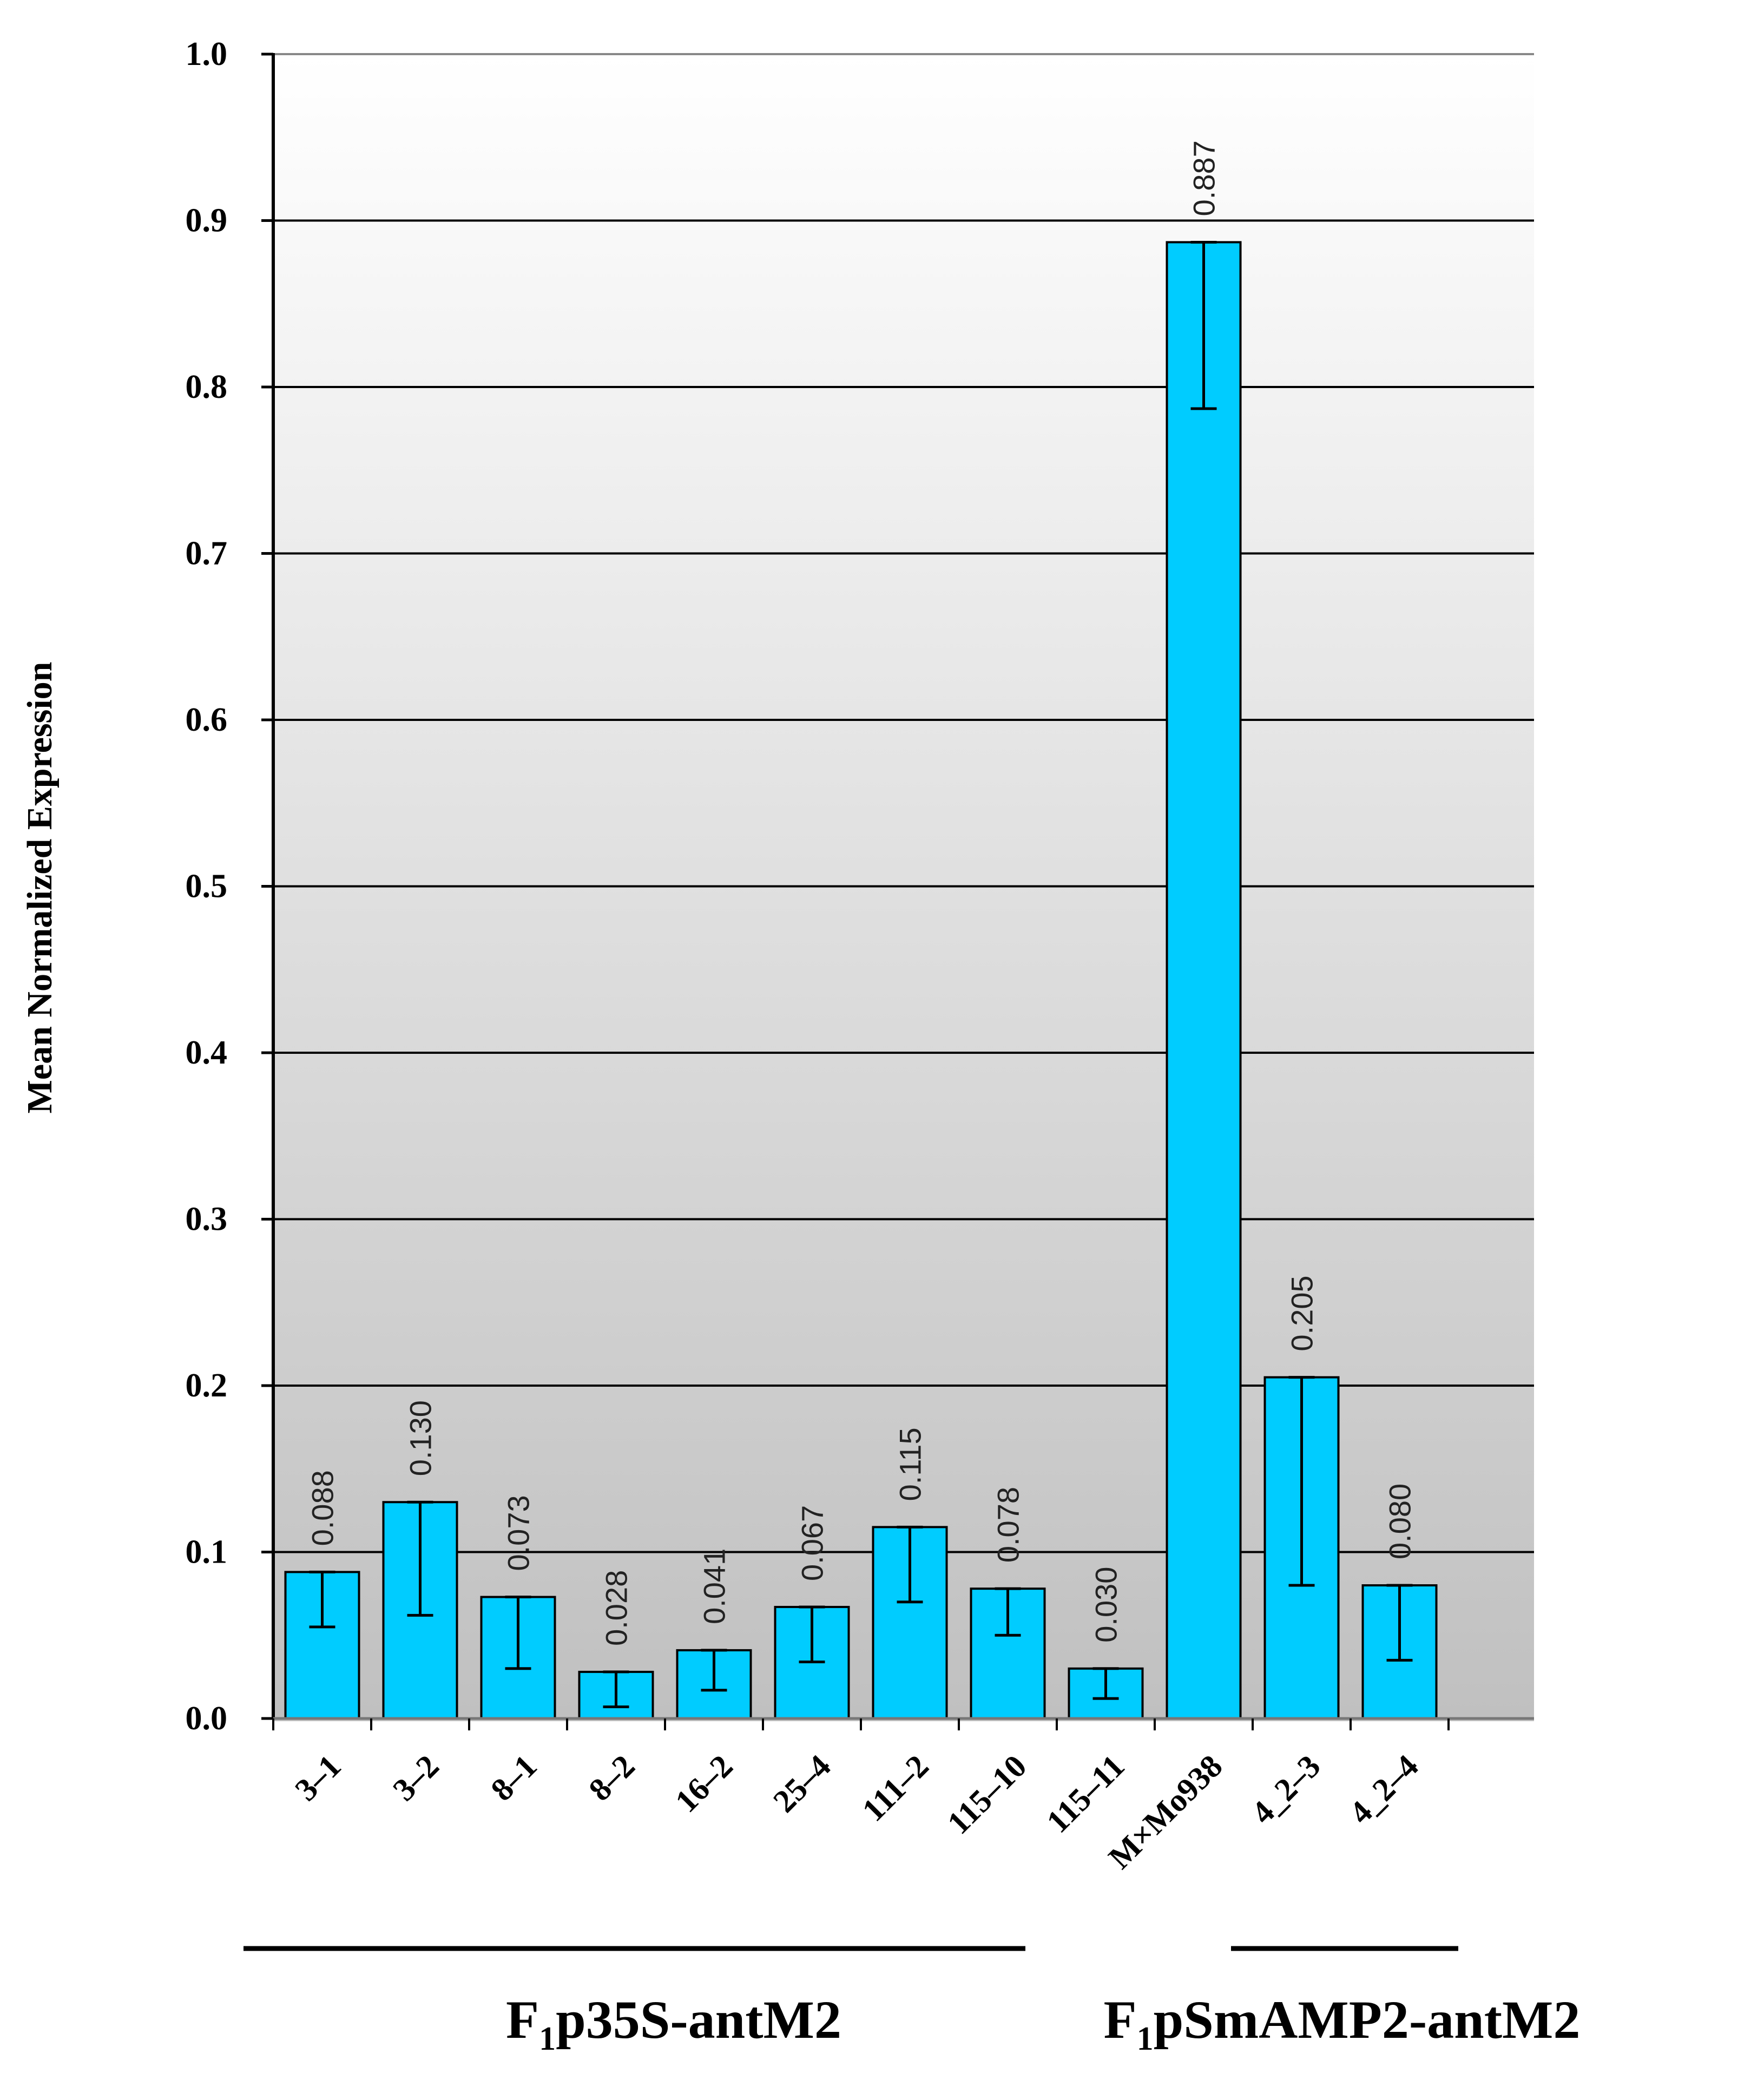 The image size is (1764, 2073). Describe the element at coordinates (513, 1778) in the screenshot. I see `category-label: 8–1` at that location.